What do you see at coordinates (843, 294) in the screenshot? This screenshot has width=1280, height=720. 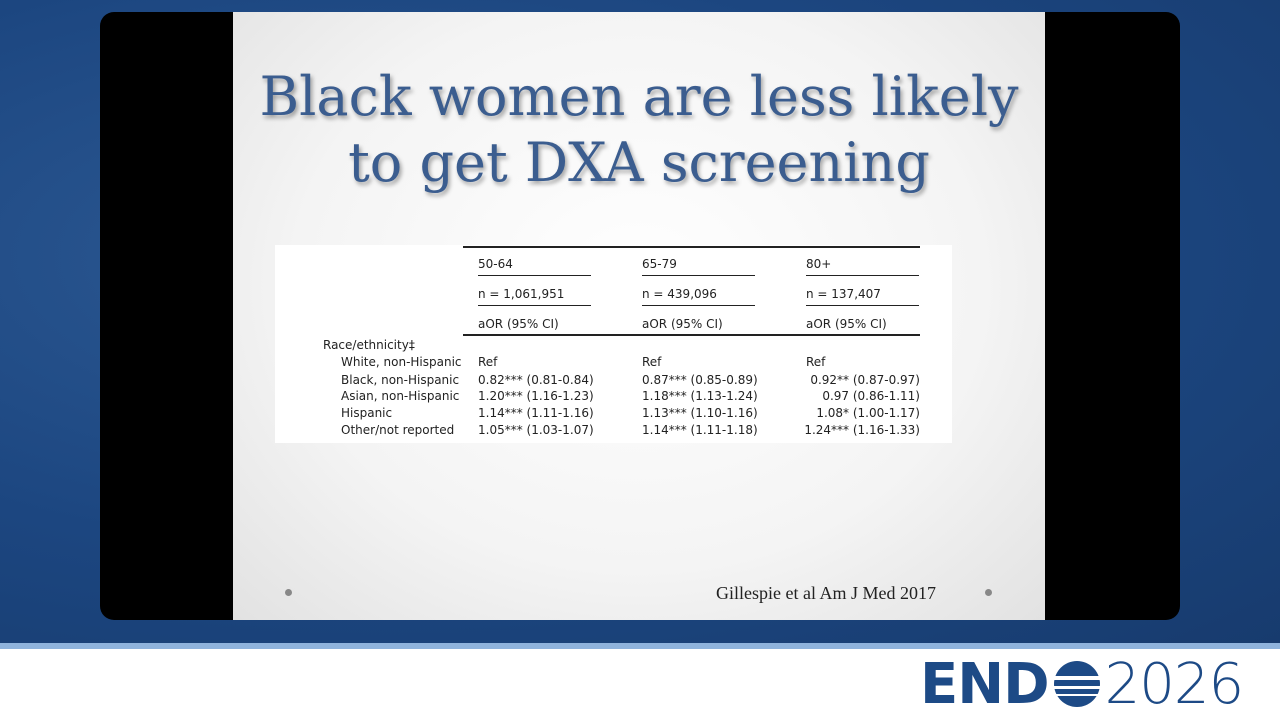 I see `header-cell: n = 137,407` at bounding box center [843, 294].